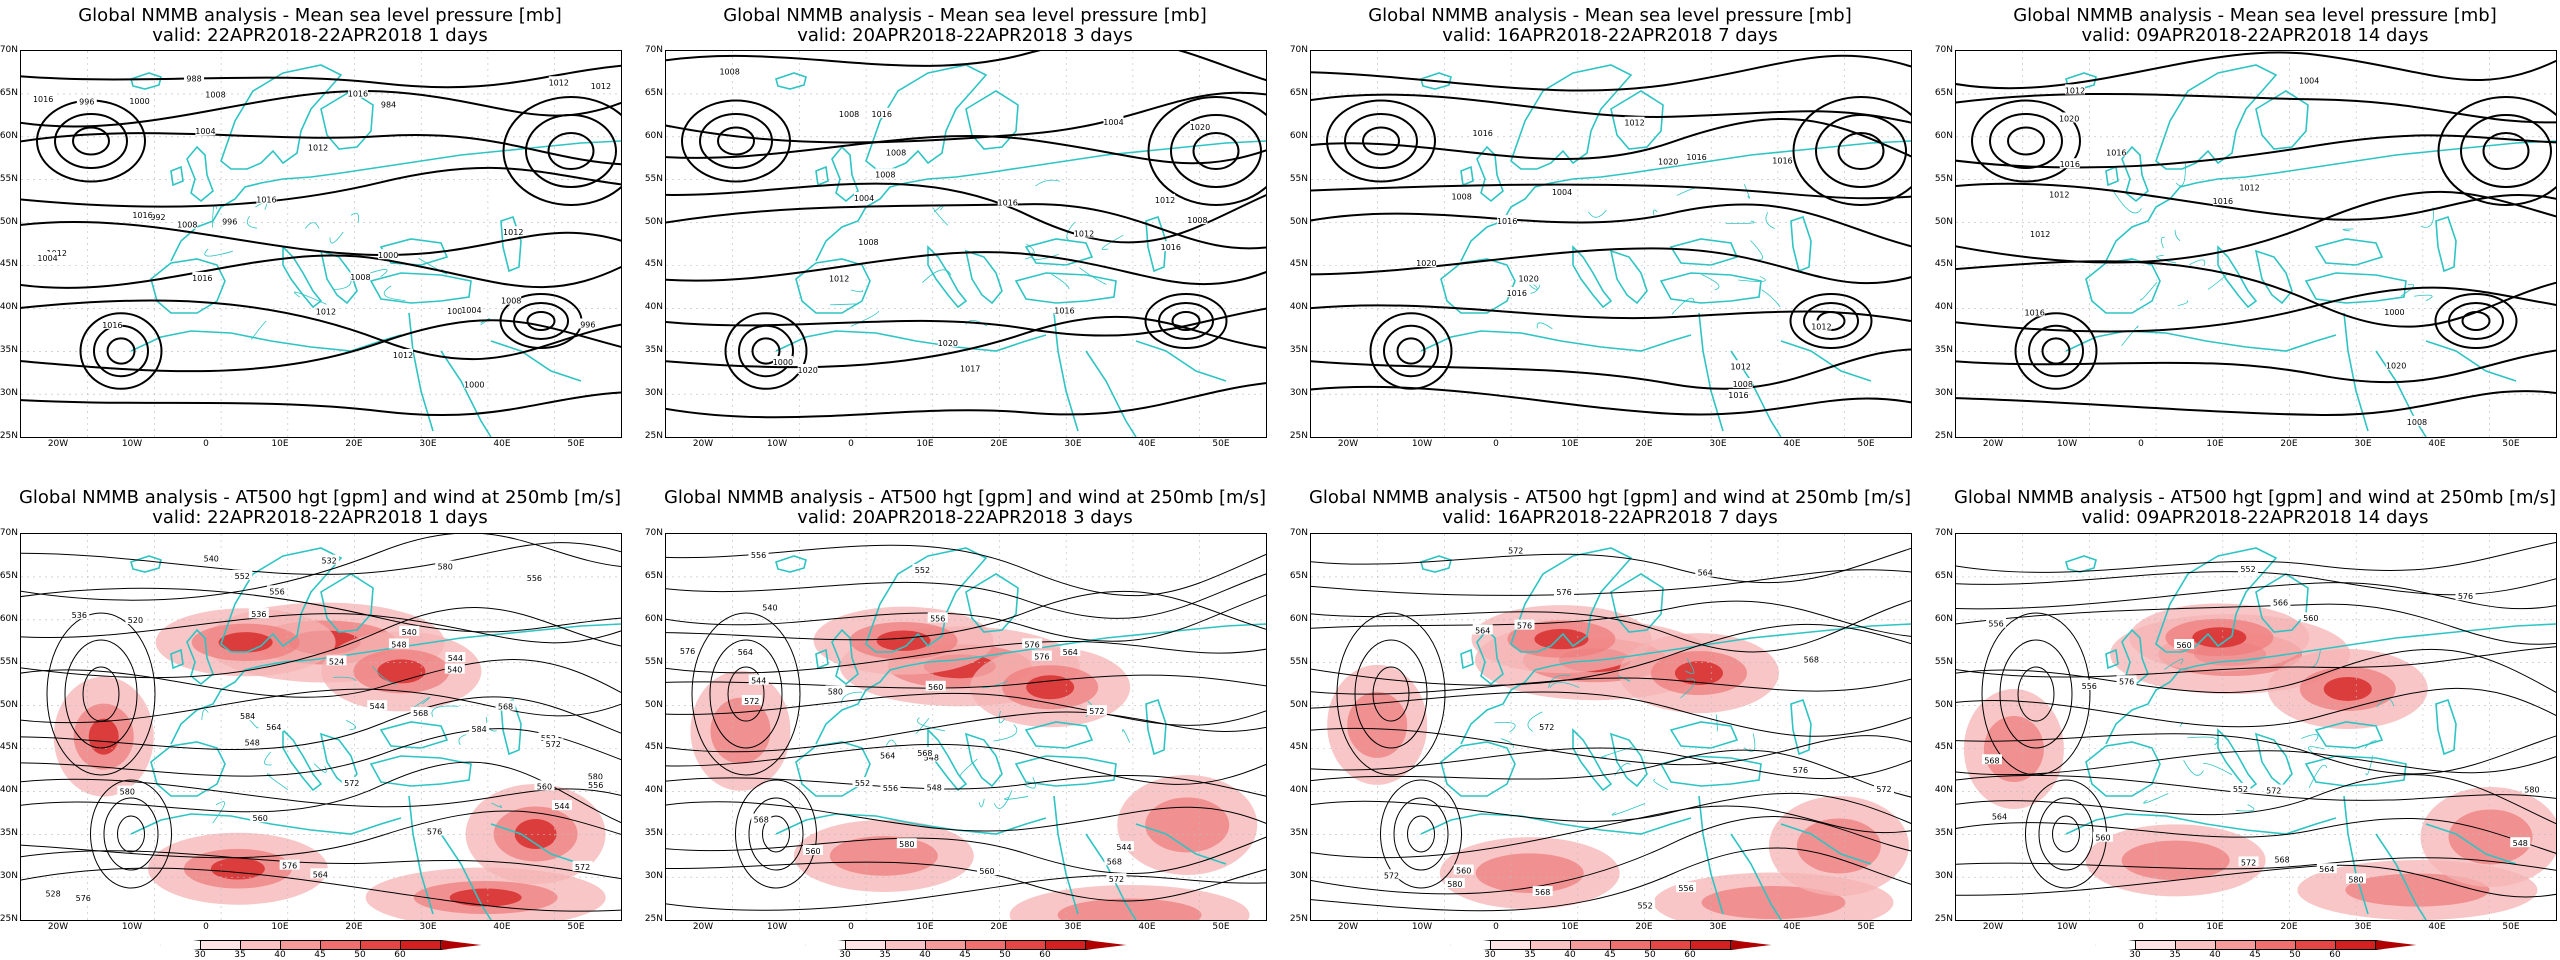  I want to click on contour-label: 1000, so click(139, 101).